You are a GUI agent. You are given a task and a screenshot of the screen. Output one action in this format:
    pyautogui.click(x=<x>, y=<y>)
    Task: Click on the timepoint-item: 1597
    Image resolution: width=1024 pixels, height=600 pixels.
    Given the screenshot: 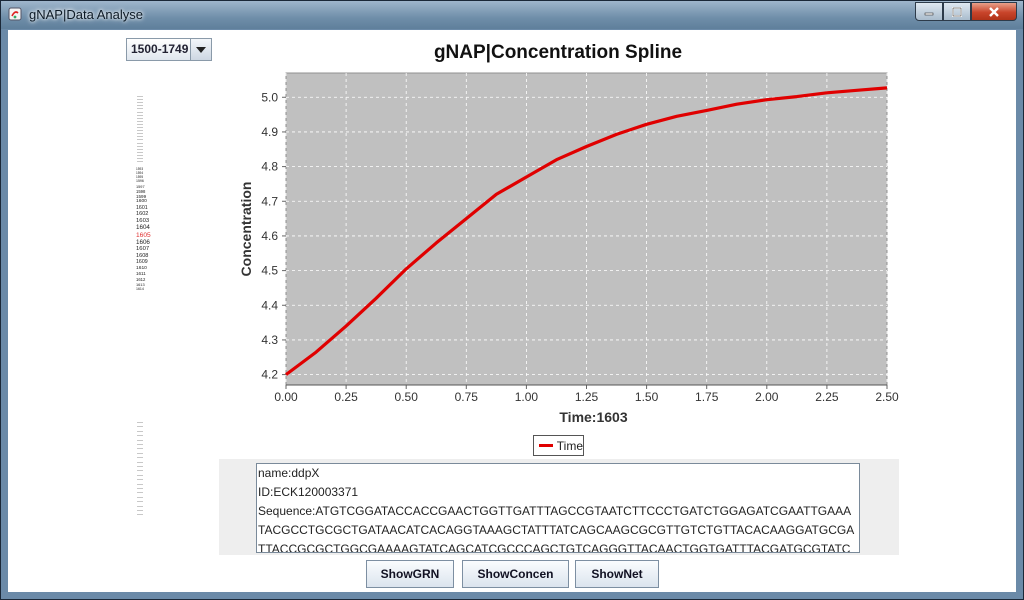 What is the action you would take?
    pyautogui.click(x=140, y=186)
    